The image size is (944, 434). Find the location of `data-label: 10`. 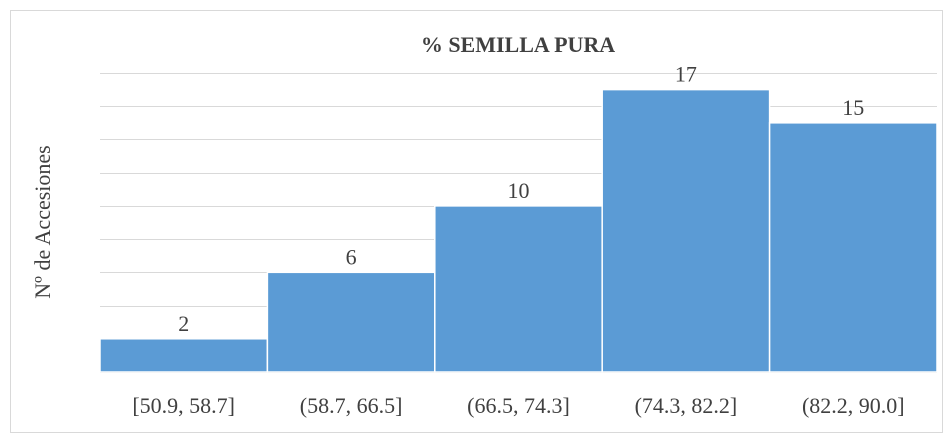

data-label: 10 is located at coordinates (519, 190).